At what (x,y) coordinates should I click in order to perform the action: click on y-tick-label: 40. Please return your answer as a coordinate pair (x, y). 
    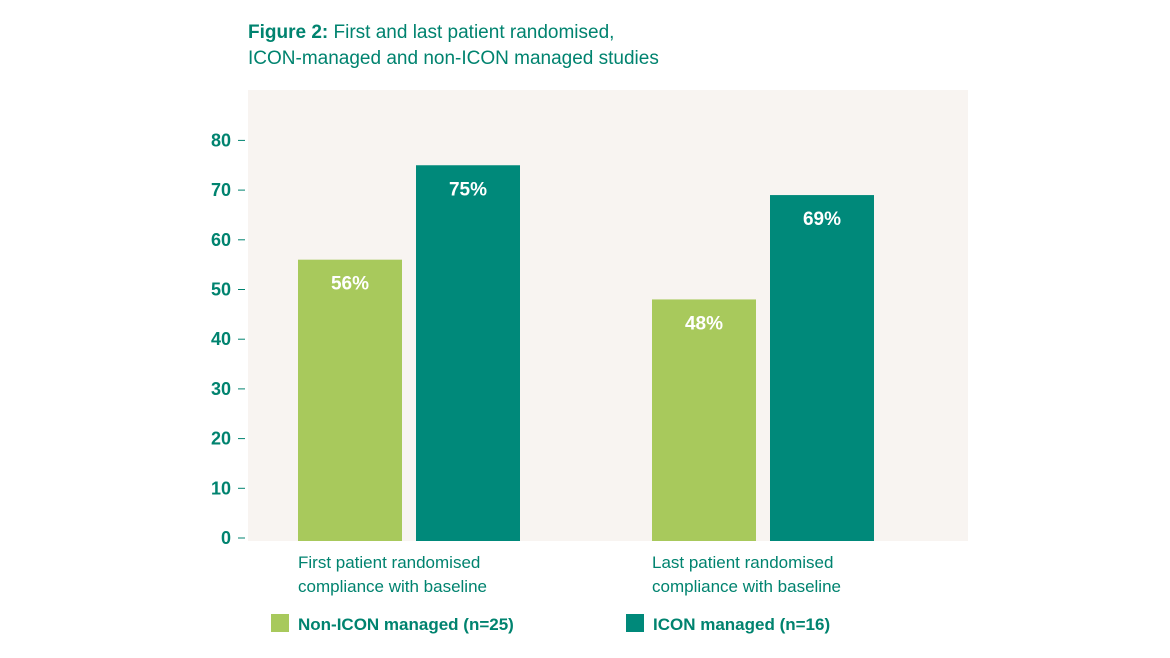
    Looking at the image, I should click on (221, 339).